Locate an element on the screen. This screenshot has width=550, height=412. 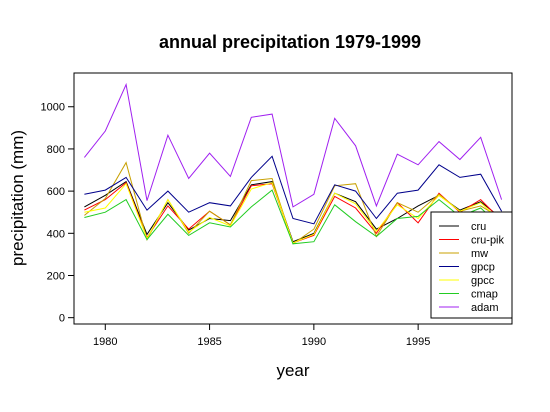
legend-box is located at coordinates (471, 265).